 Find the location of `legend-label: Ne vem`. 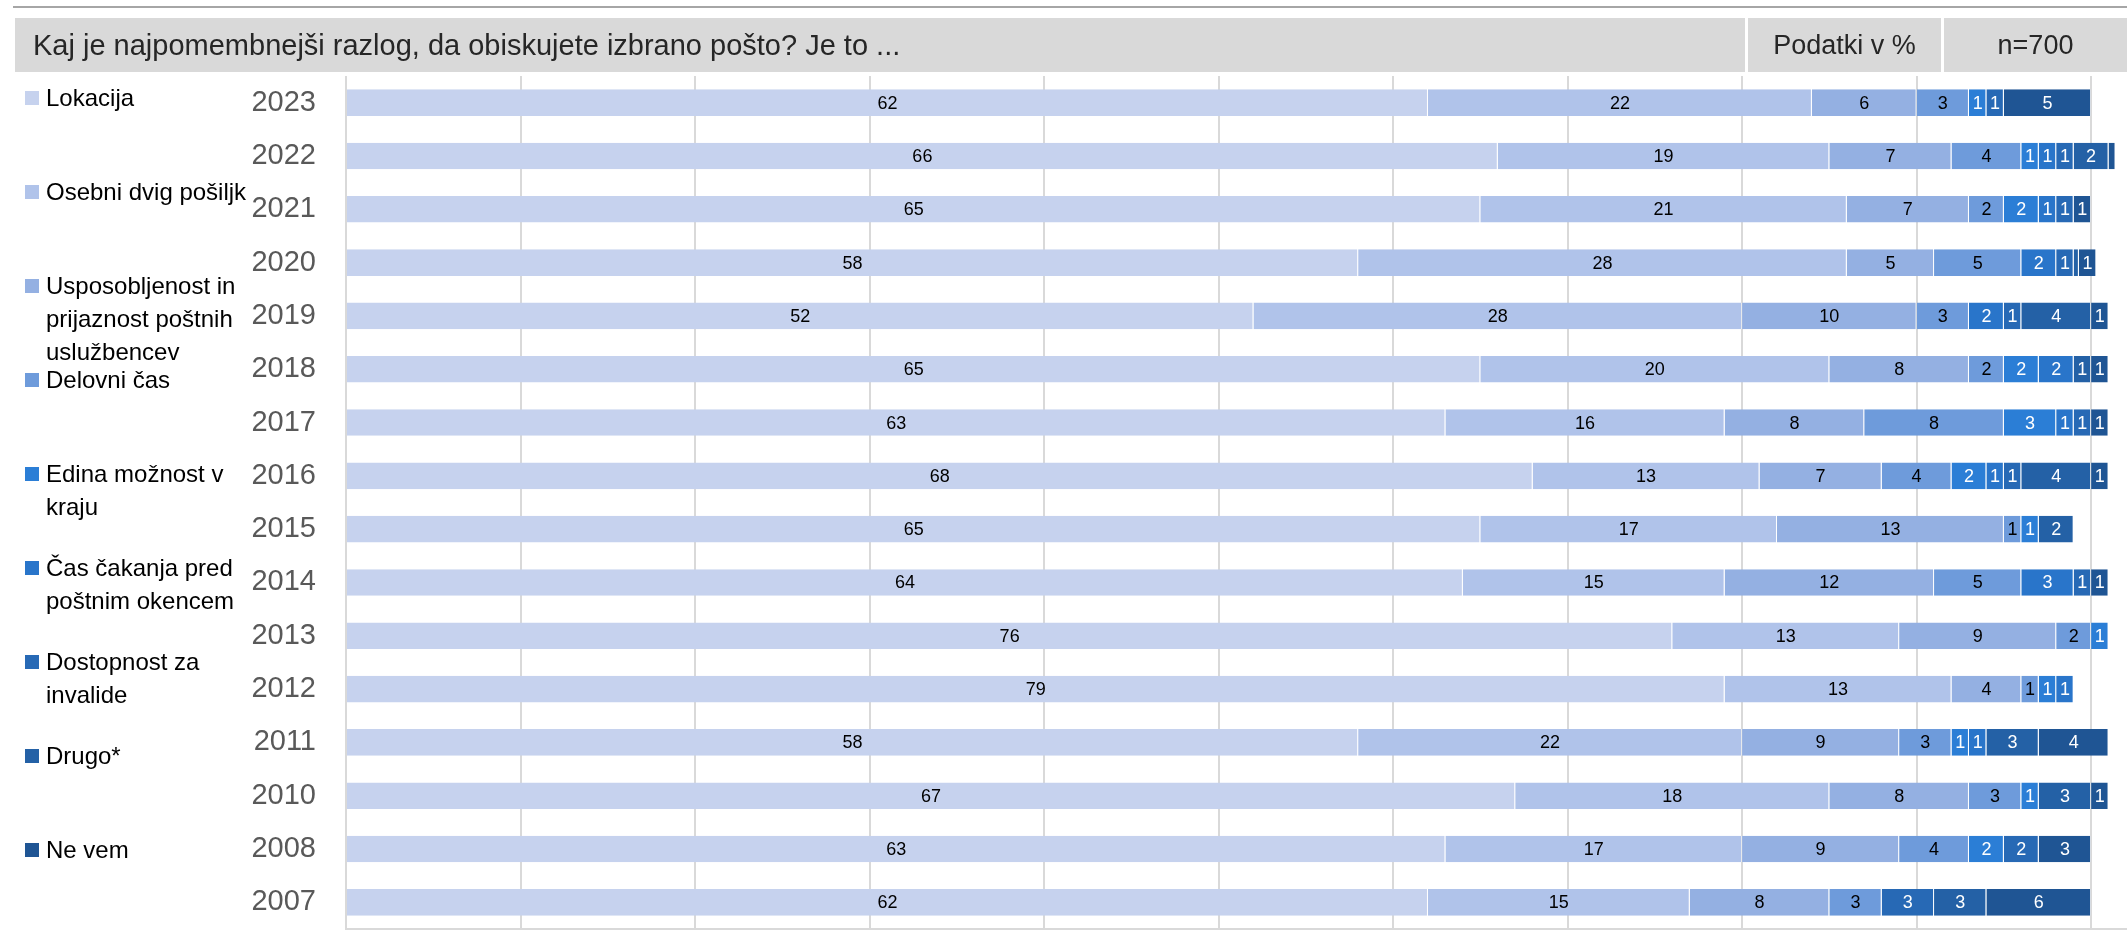

legend-label: Ne vem is located at coordinates (87, 849).